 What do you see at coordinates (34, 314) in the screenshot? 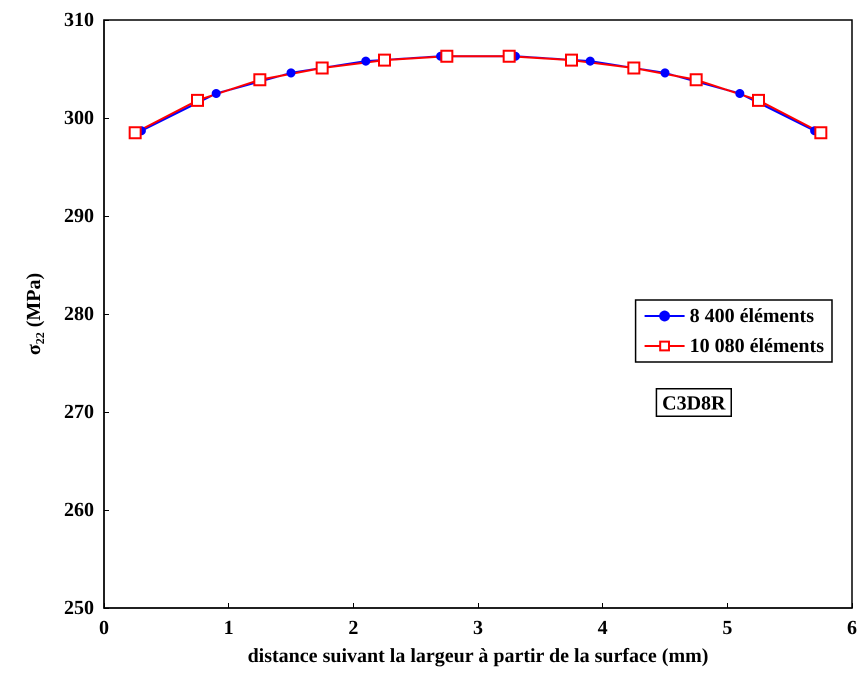
I see `y-axis-title: σ₂₂ (MPa)` at bounding box center [34, 314].